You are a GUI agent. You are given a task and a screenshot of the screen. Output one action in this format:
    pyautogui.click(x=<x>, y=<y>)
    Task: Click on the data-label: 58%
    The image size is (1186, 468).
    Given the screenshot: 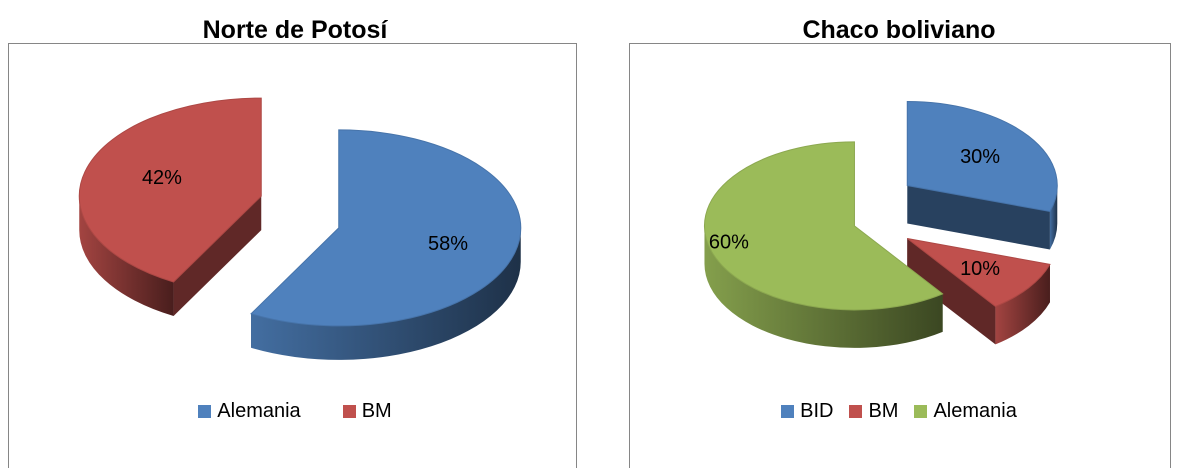 What is the action you would take?
    pyautogui.click(x=448, y=244)
    